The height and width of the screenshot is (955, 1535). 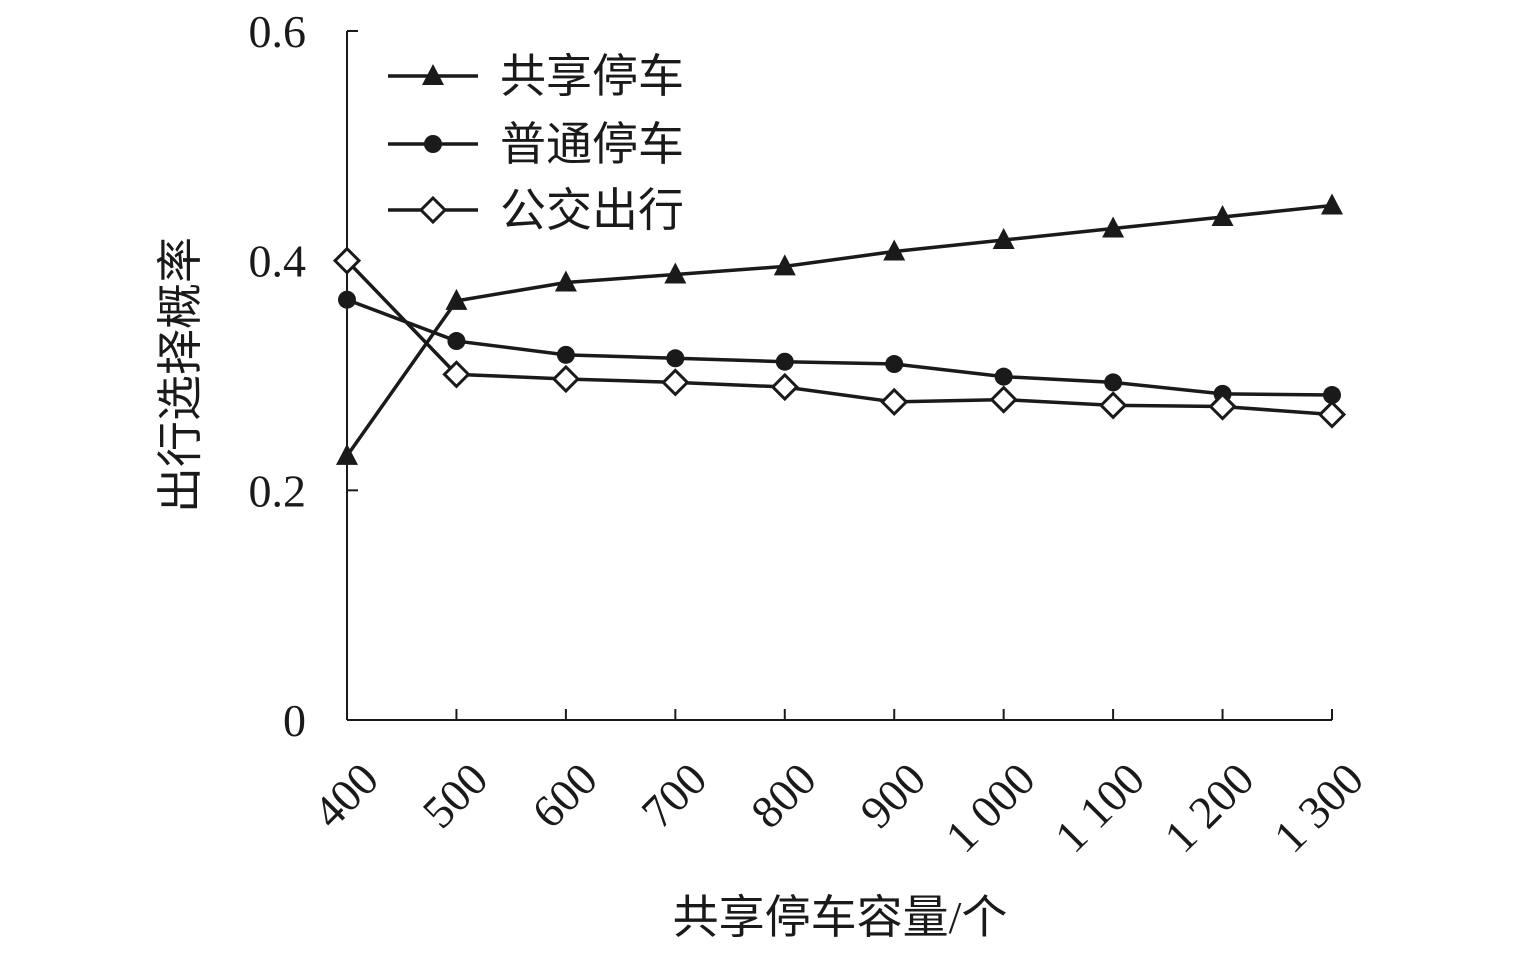 I want to click on x-tick-label: 1 200, so click(x=1208, y=807).